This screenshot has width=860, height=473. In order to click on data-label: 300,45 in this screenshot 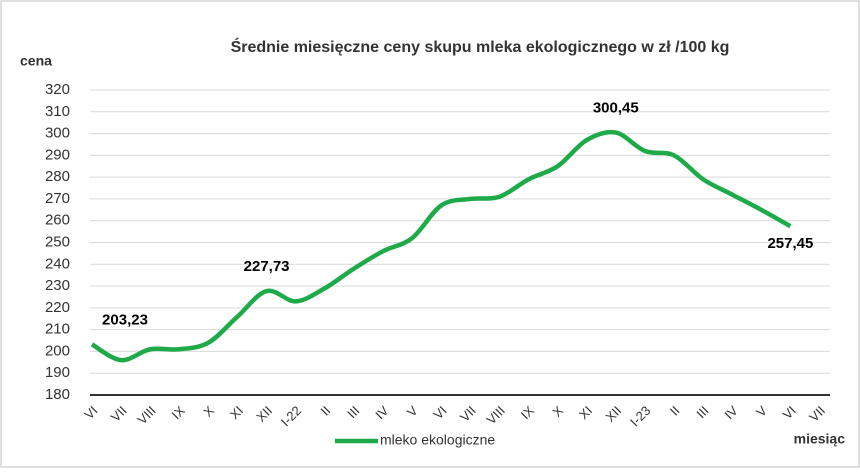, I will do `click(616, 108)`.